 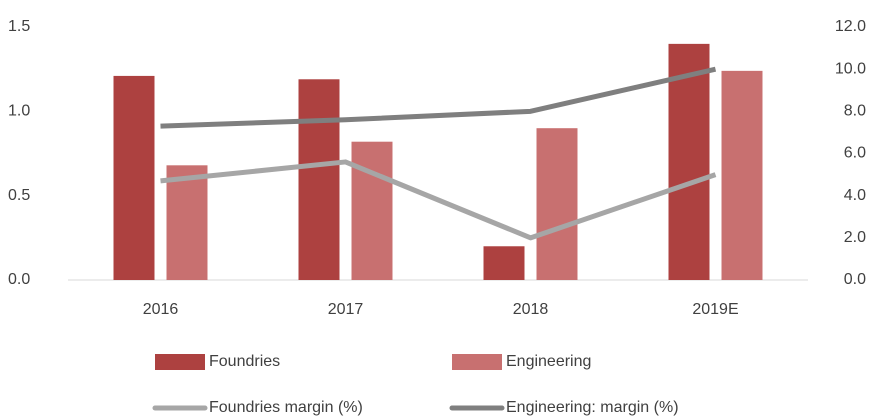 I want to click on x-tick-label: 2016, so click(x=161, y=309).